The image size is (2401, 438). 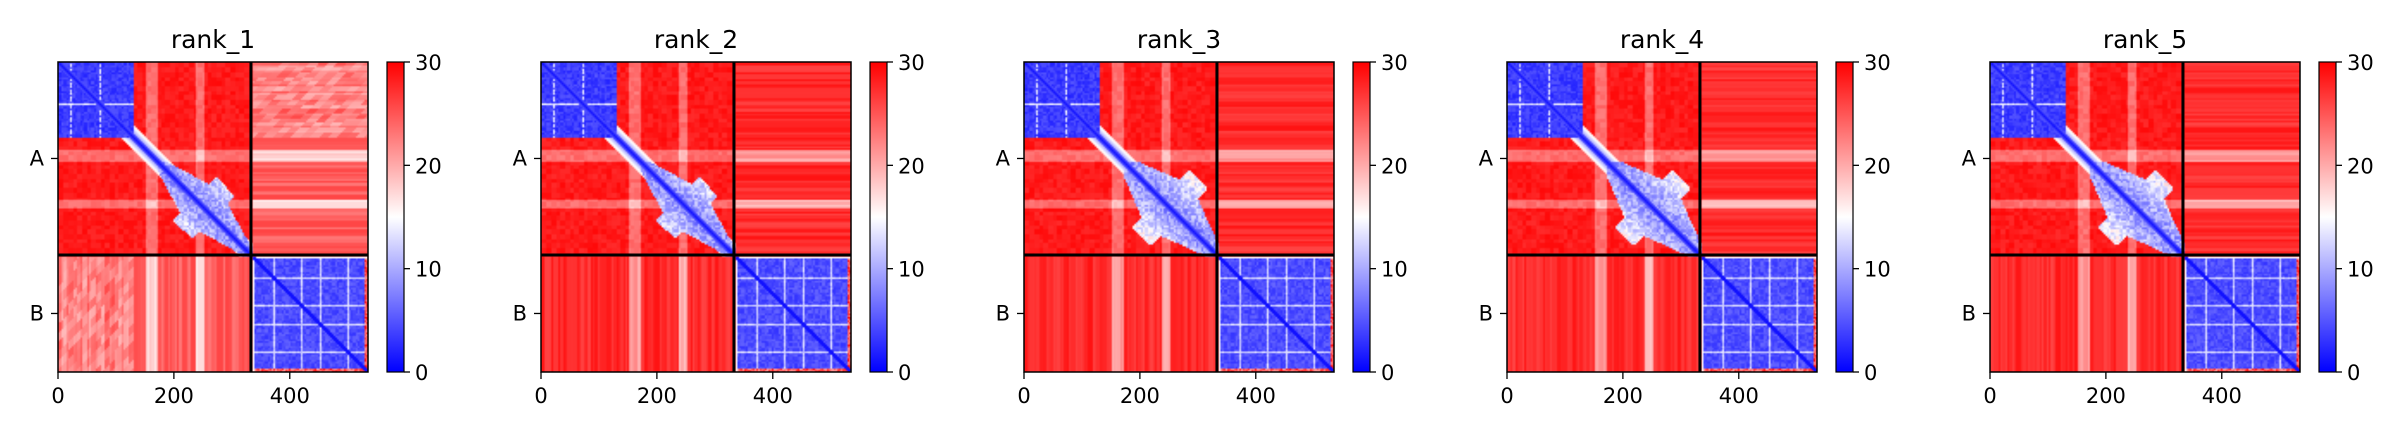 What do you see at coordinates (213, 39) in the screenshot?
I see `panel-title: rank_1` at bounding box center [213, 39].